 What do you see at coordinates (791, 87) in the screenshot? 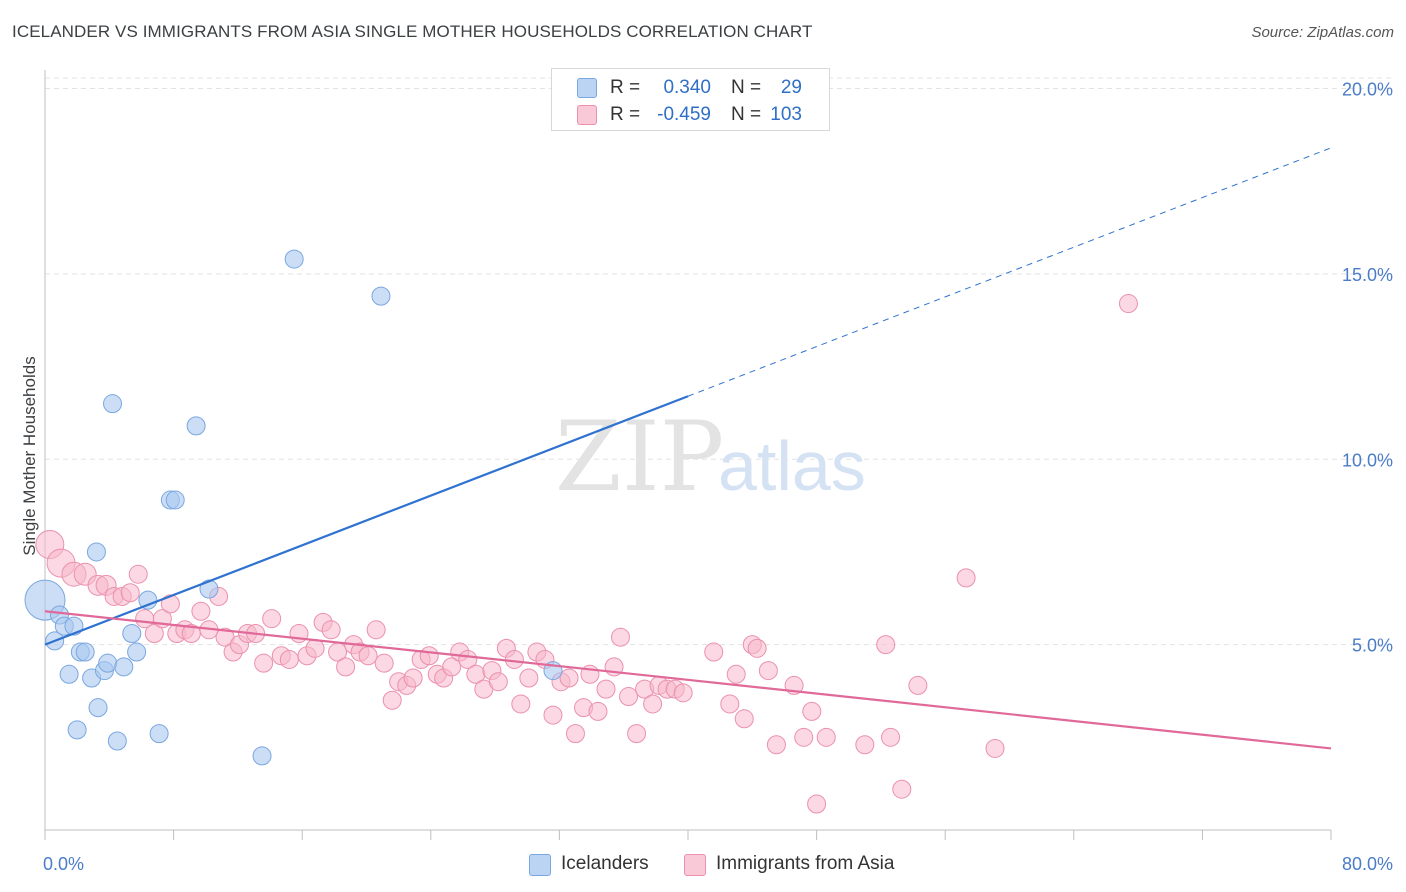
I see `legend-n-value: 29` at bounding box center [791, 87].